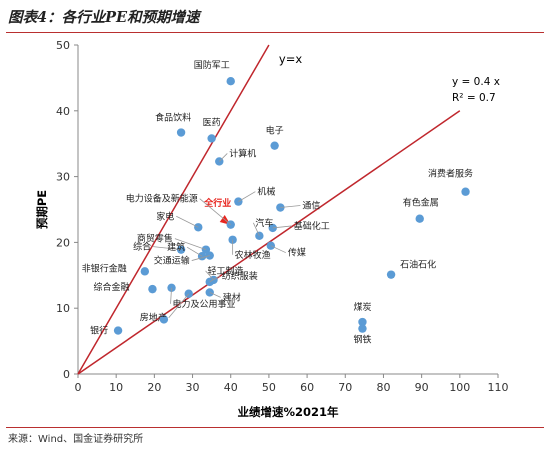 This screenshot has height=454, width=550. Describe the element at coordinates (212, 65) in the screenshot. I see `data-point-label: 国防军工` at that location.